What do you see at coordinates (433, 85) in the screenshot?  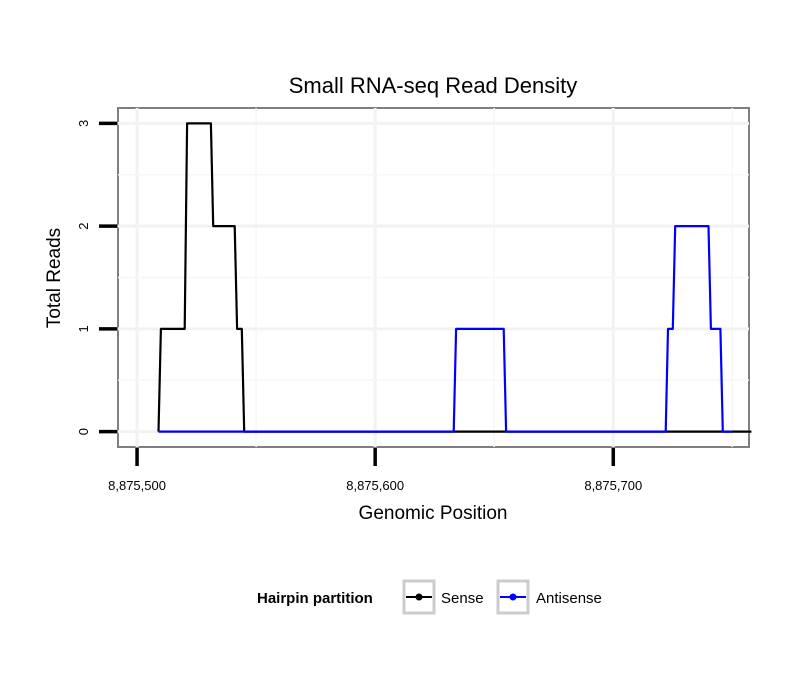 I see `chart-title: Small RNA-seq Read Density` at bounding box center [433, 85].